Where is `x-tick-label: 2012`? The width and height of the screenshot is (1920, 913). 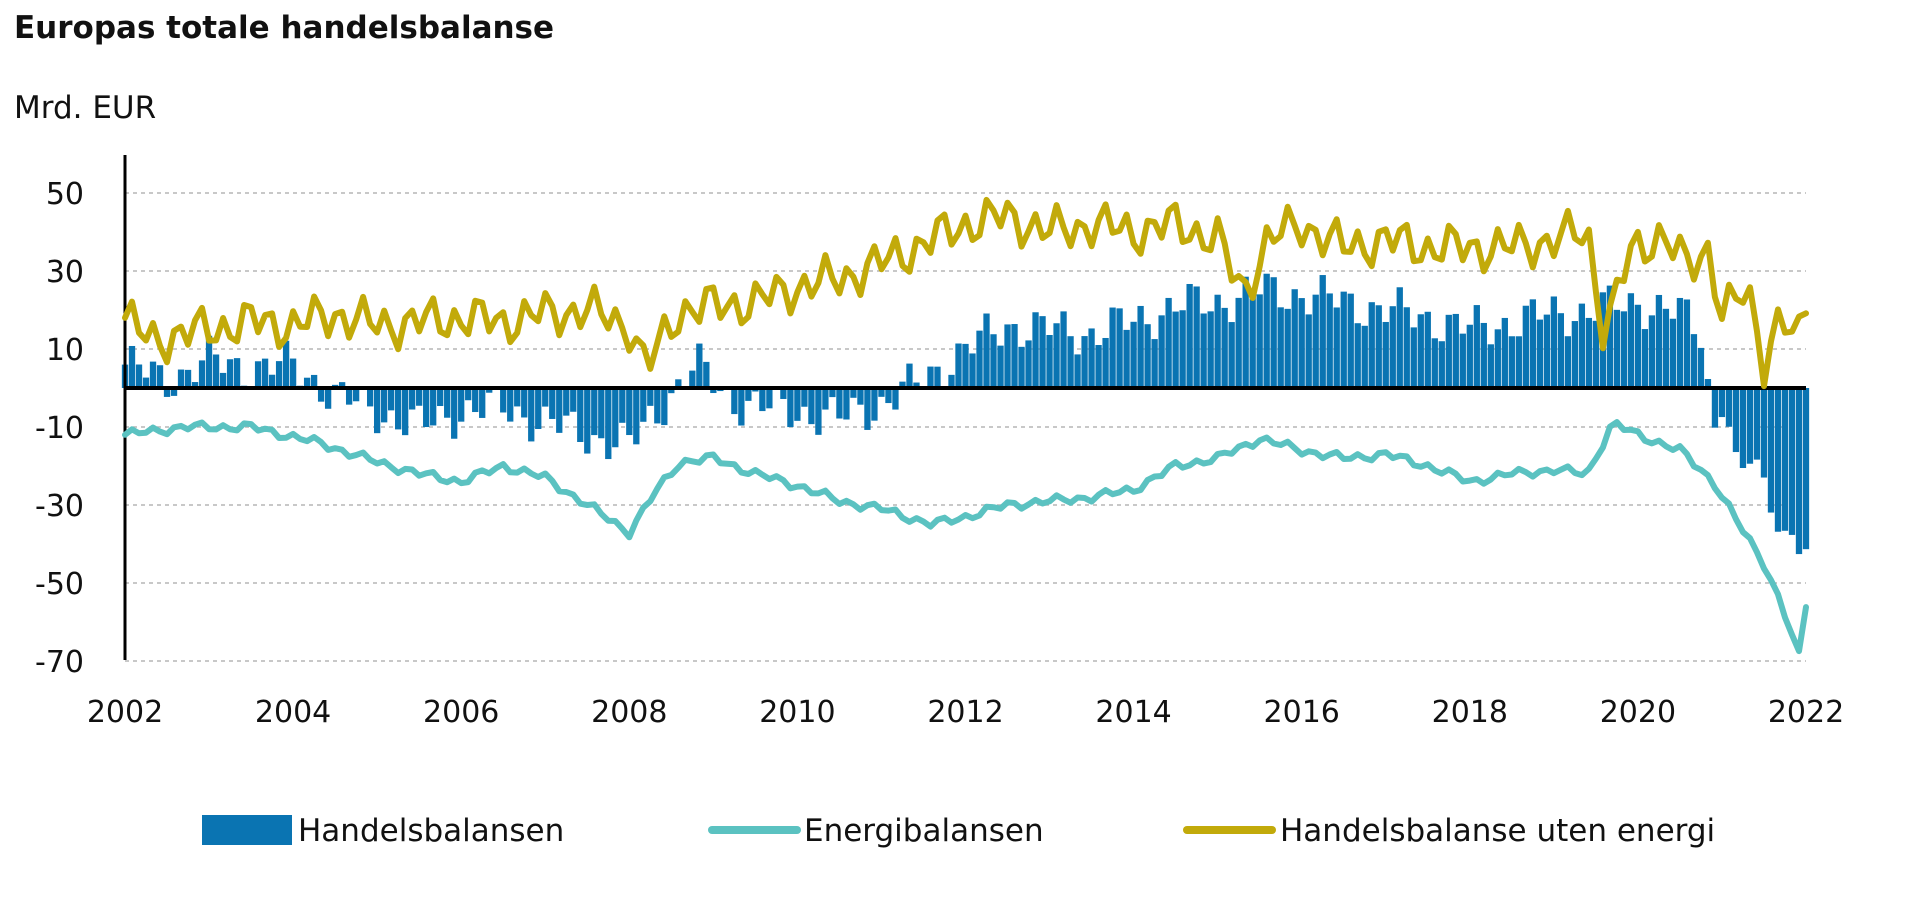 x-tick-label: 2012 is located at coordinates (965, 712).